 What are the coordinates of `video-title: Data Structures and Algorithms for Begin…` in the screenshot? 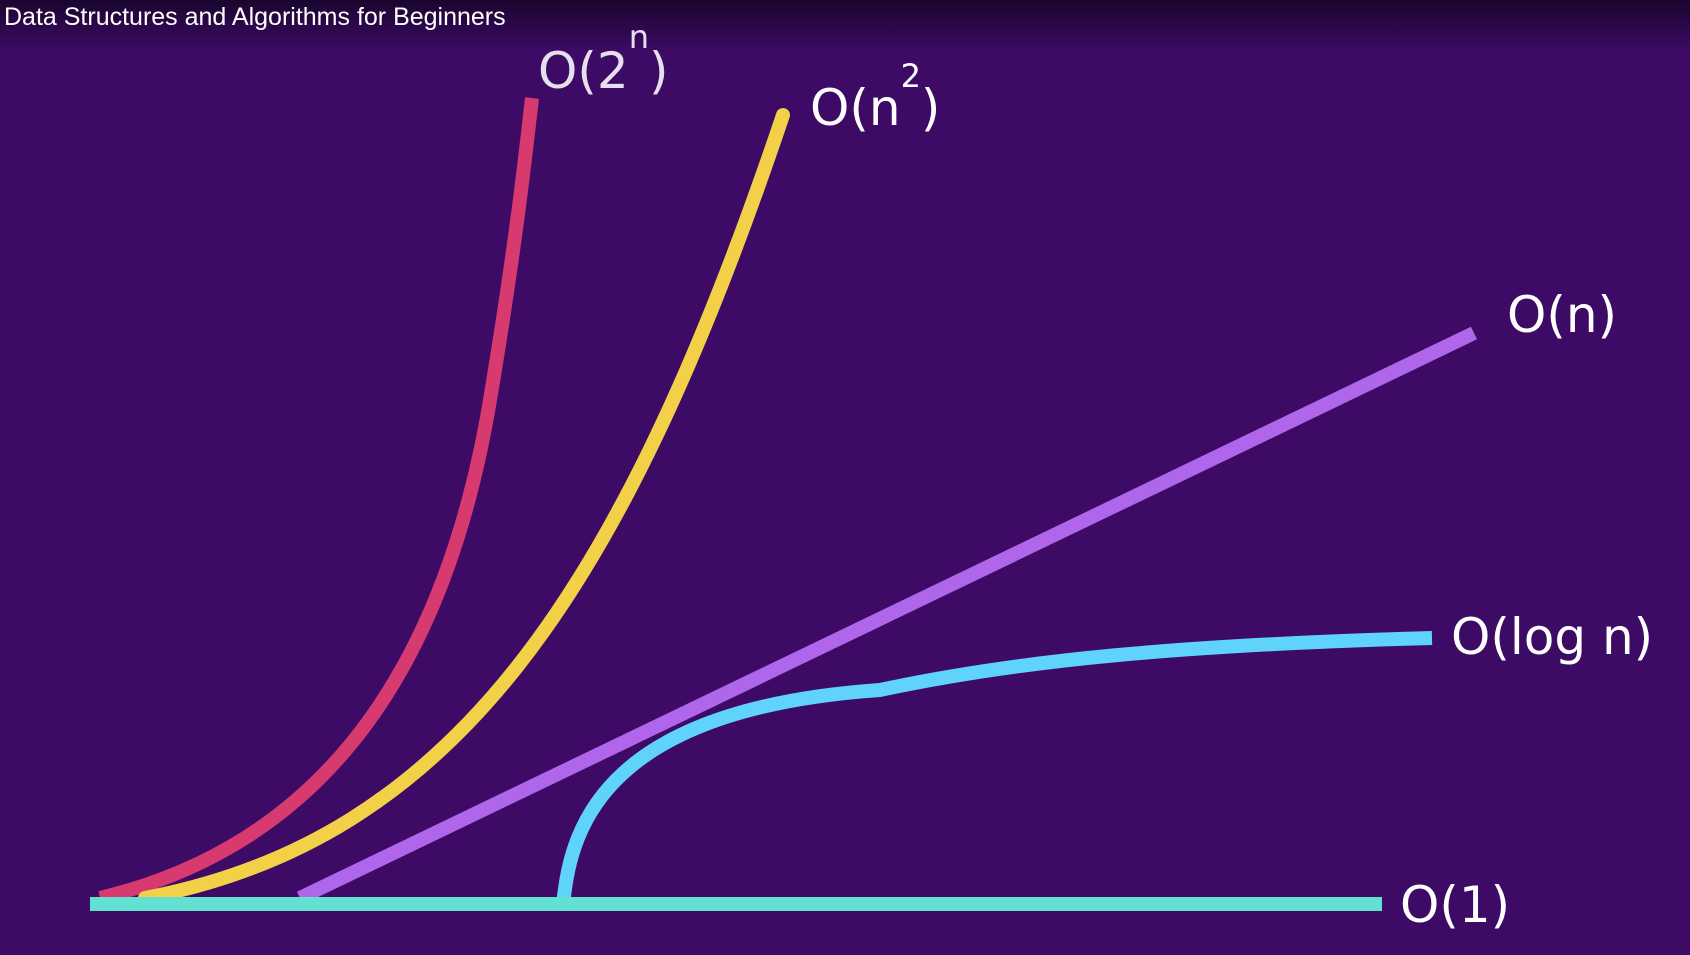 It's located at (255, 17).